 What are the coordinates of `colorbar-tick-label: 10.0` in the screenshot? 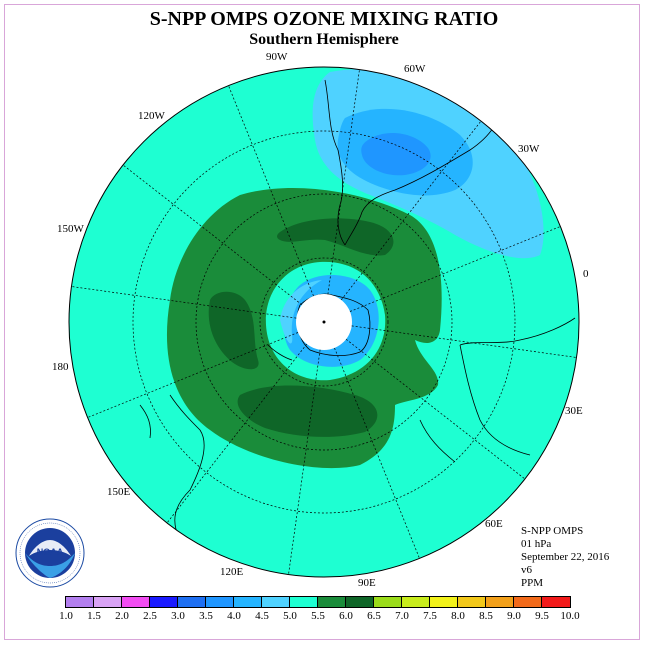 It's located at (570, 616).